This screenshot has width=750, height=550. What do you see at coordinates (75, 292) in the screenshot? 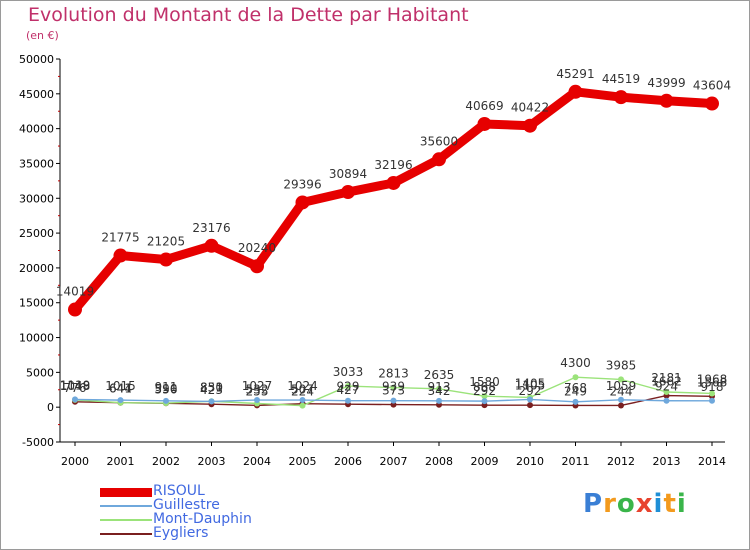
I see `data-label-risoul: 14019` at bounding box center [75, 292].